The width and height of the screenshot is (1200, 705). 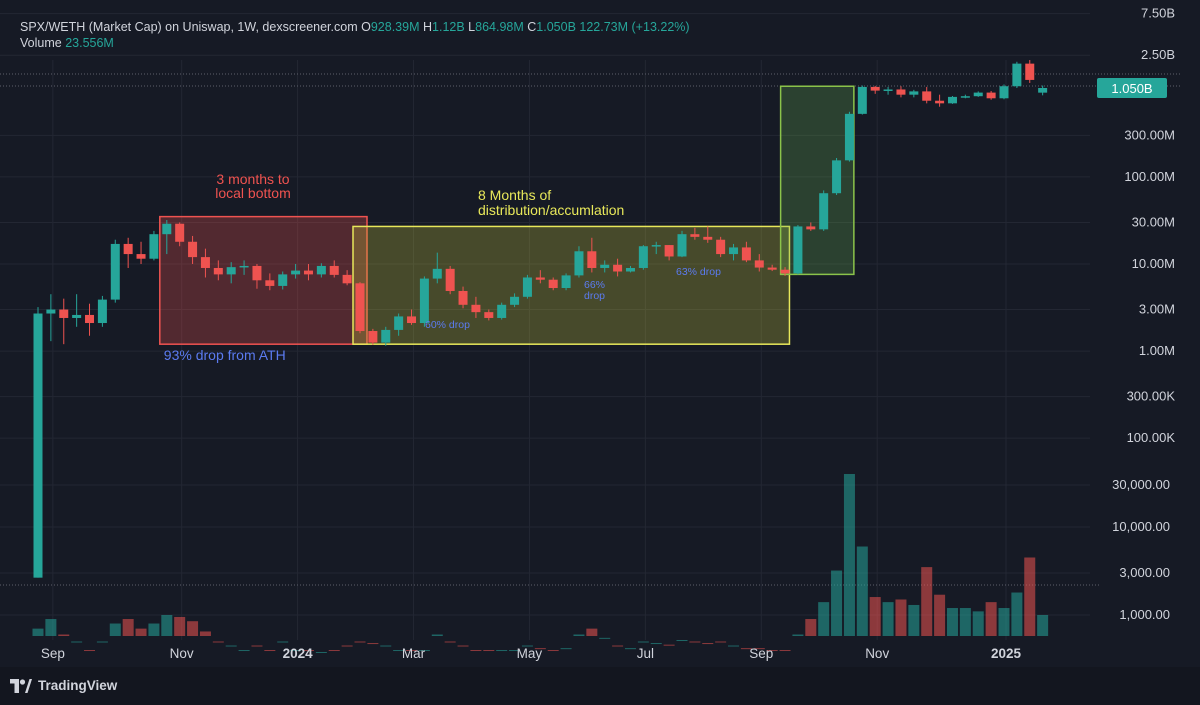 What do you see at coordinates (263, 280) in the screenshot?
I see `red-annotation-box` at bounding box center [263, 280].